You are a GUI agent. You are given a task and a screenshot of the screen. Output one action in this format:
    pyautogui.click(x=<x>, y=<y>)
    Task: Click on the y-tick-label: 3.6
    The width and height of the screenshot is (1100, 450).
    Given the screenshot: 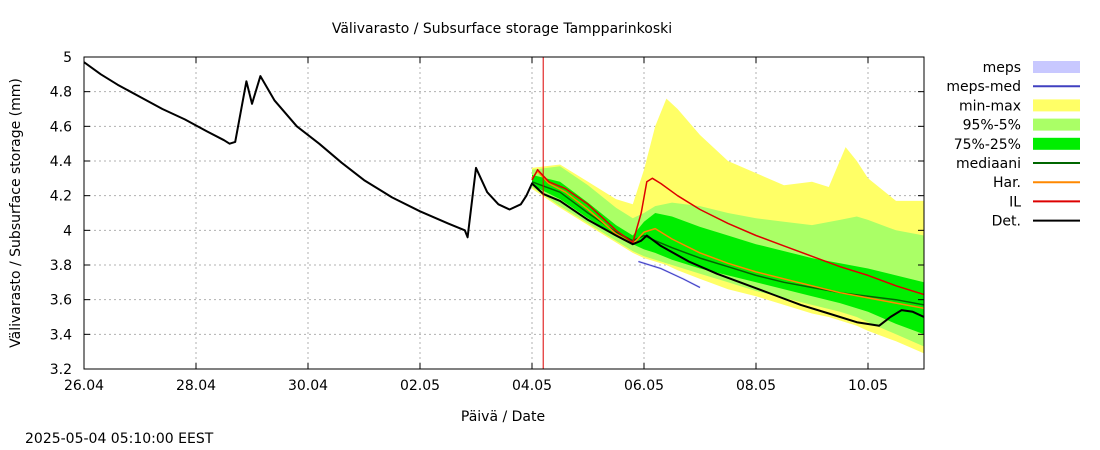 What is the action you would take?
    pyautogui.click(x=61, y=301)
    